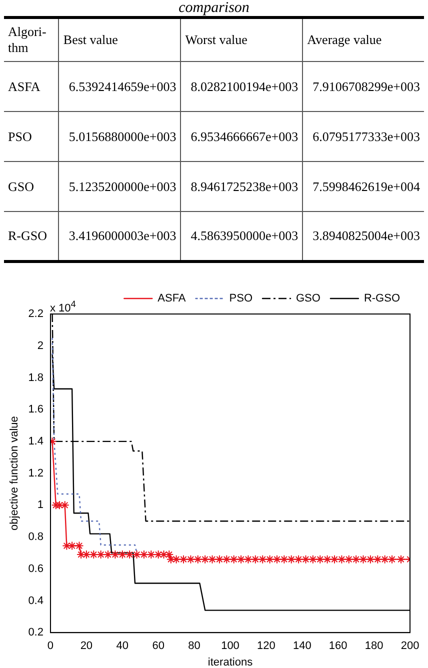 The image size is (428, 668). I want to click on y-tick-label: 2, so click(40, 346).